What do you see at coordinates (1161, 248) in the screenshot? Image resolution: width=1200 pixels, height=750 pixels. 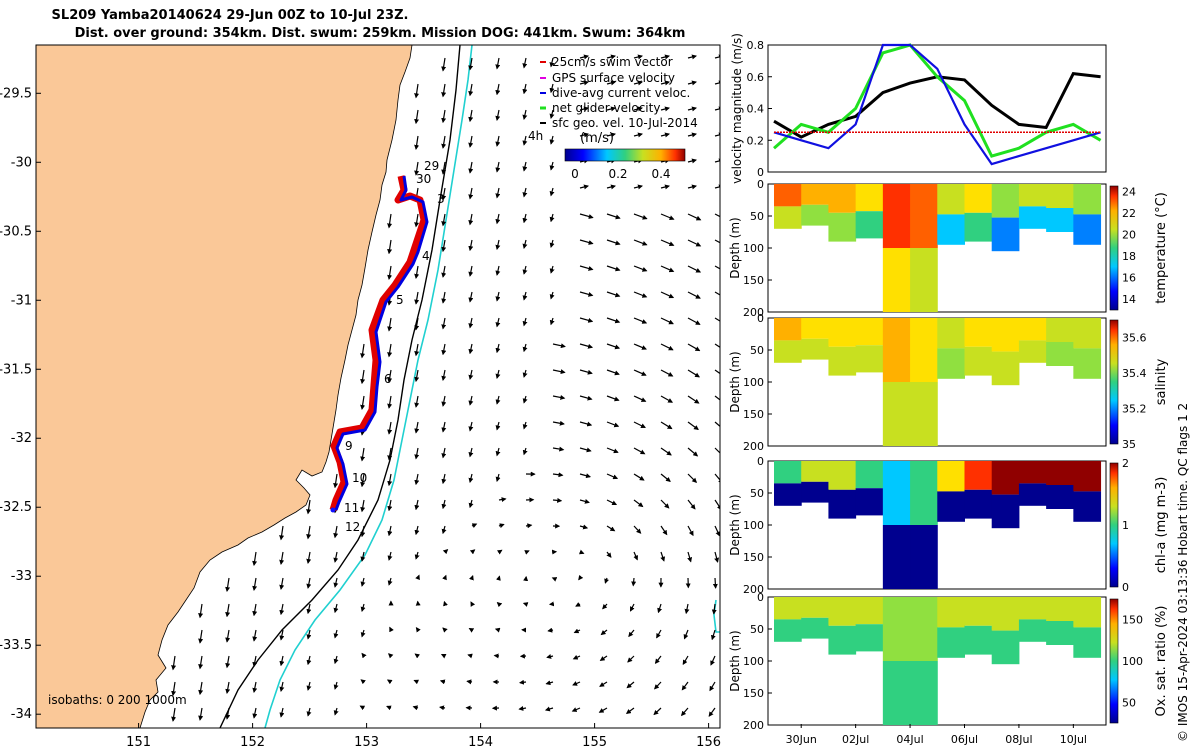 I see `temperature-cbar-label: temperature (°C)` at bounding box center [1161, 248].